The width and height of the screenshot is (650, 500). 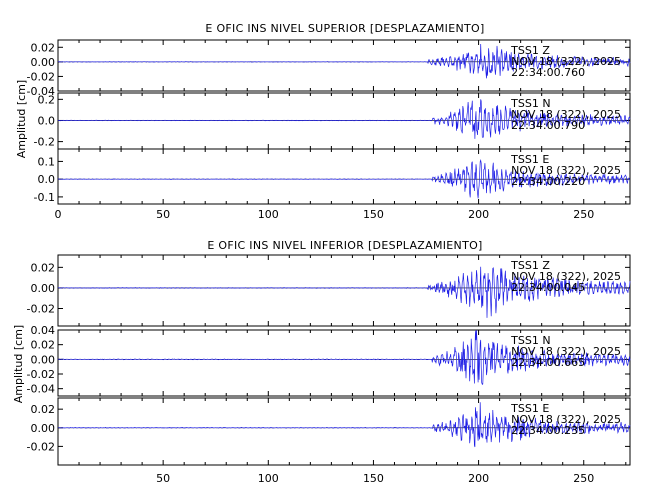 What do you see at coordinates (548, 125) in the screenshot?
I see `station-annotation: 22:34:00.790` at bounding box center [548, 125].